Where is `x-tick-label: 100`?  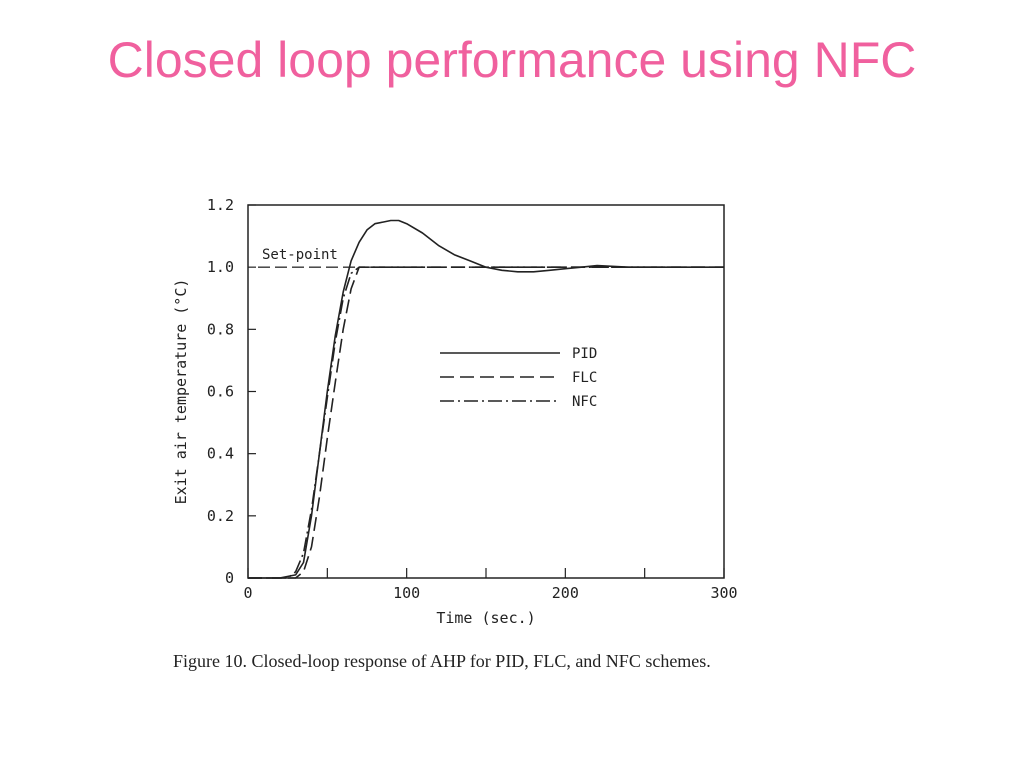 x-tick-label: 100 is located at coordinates (406, 593).